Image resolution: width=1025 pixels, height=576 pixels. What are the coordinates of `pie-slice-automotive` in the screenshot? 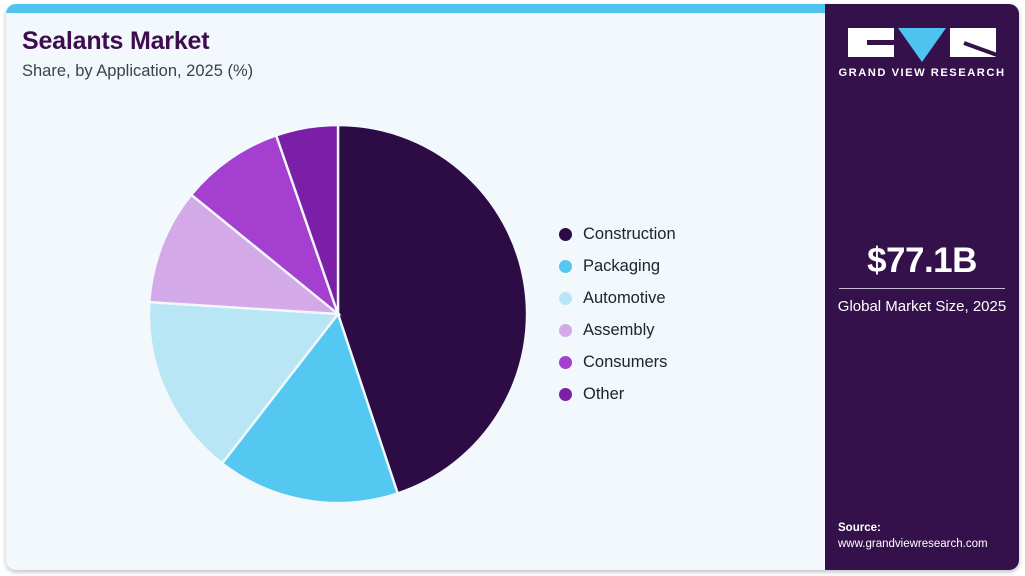 It's located at (244, 383).